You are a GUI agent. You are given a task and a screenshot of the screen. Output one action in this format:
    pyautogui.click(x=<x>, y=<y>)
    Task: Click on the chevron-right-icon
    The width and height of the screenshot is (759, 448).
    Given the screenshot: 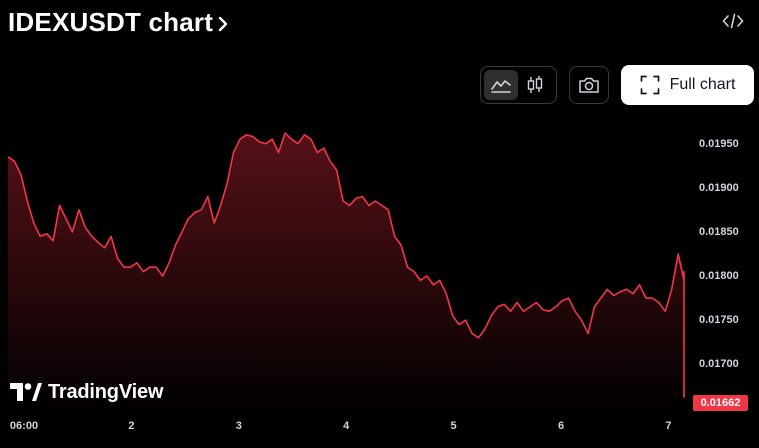 What is the action you would take?
    pyautogui.click(x=223, y=23)
    